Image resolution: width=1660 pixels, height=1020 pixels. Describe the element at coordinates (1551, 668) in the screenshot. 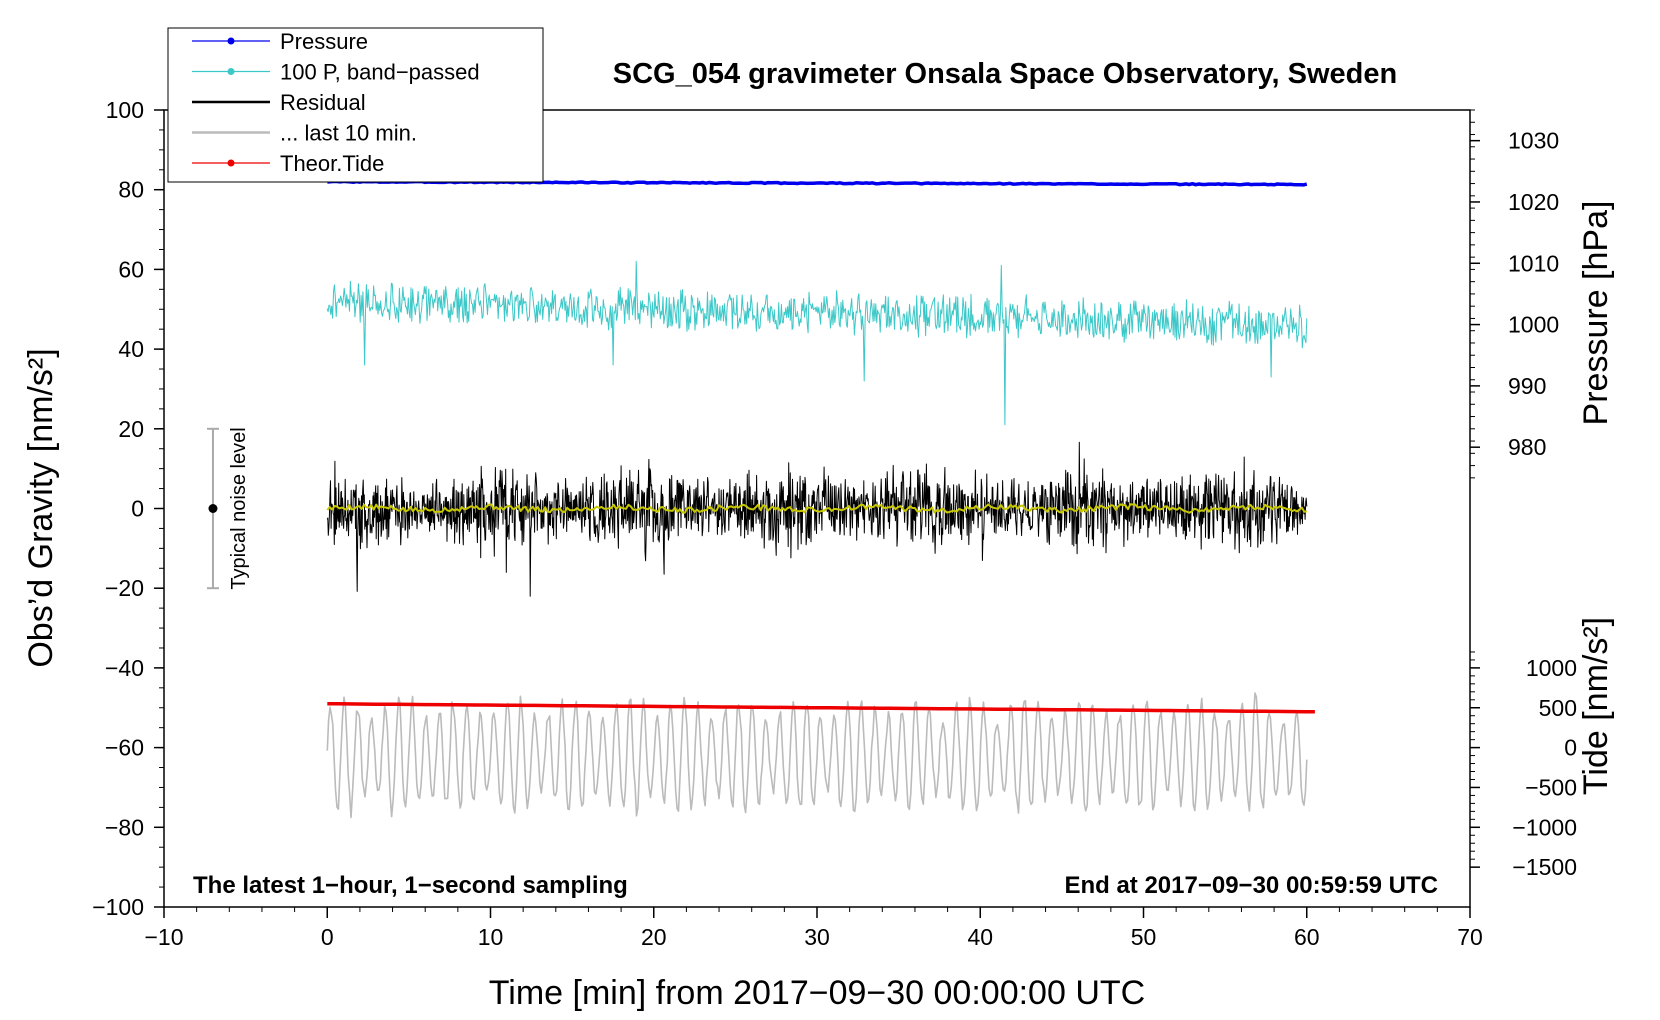

I see `y-tick-label-tide: 1000` at that location.